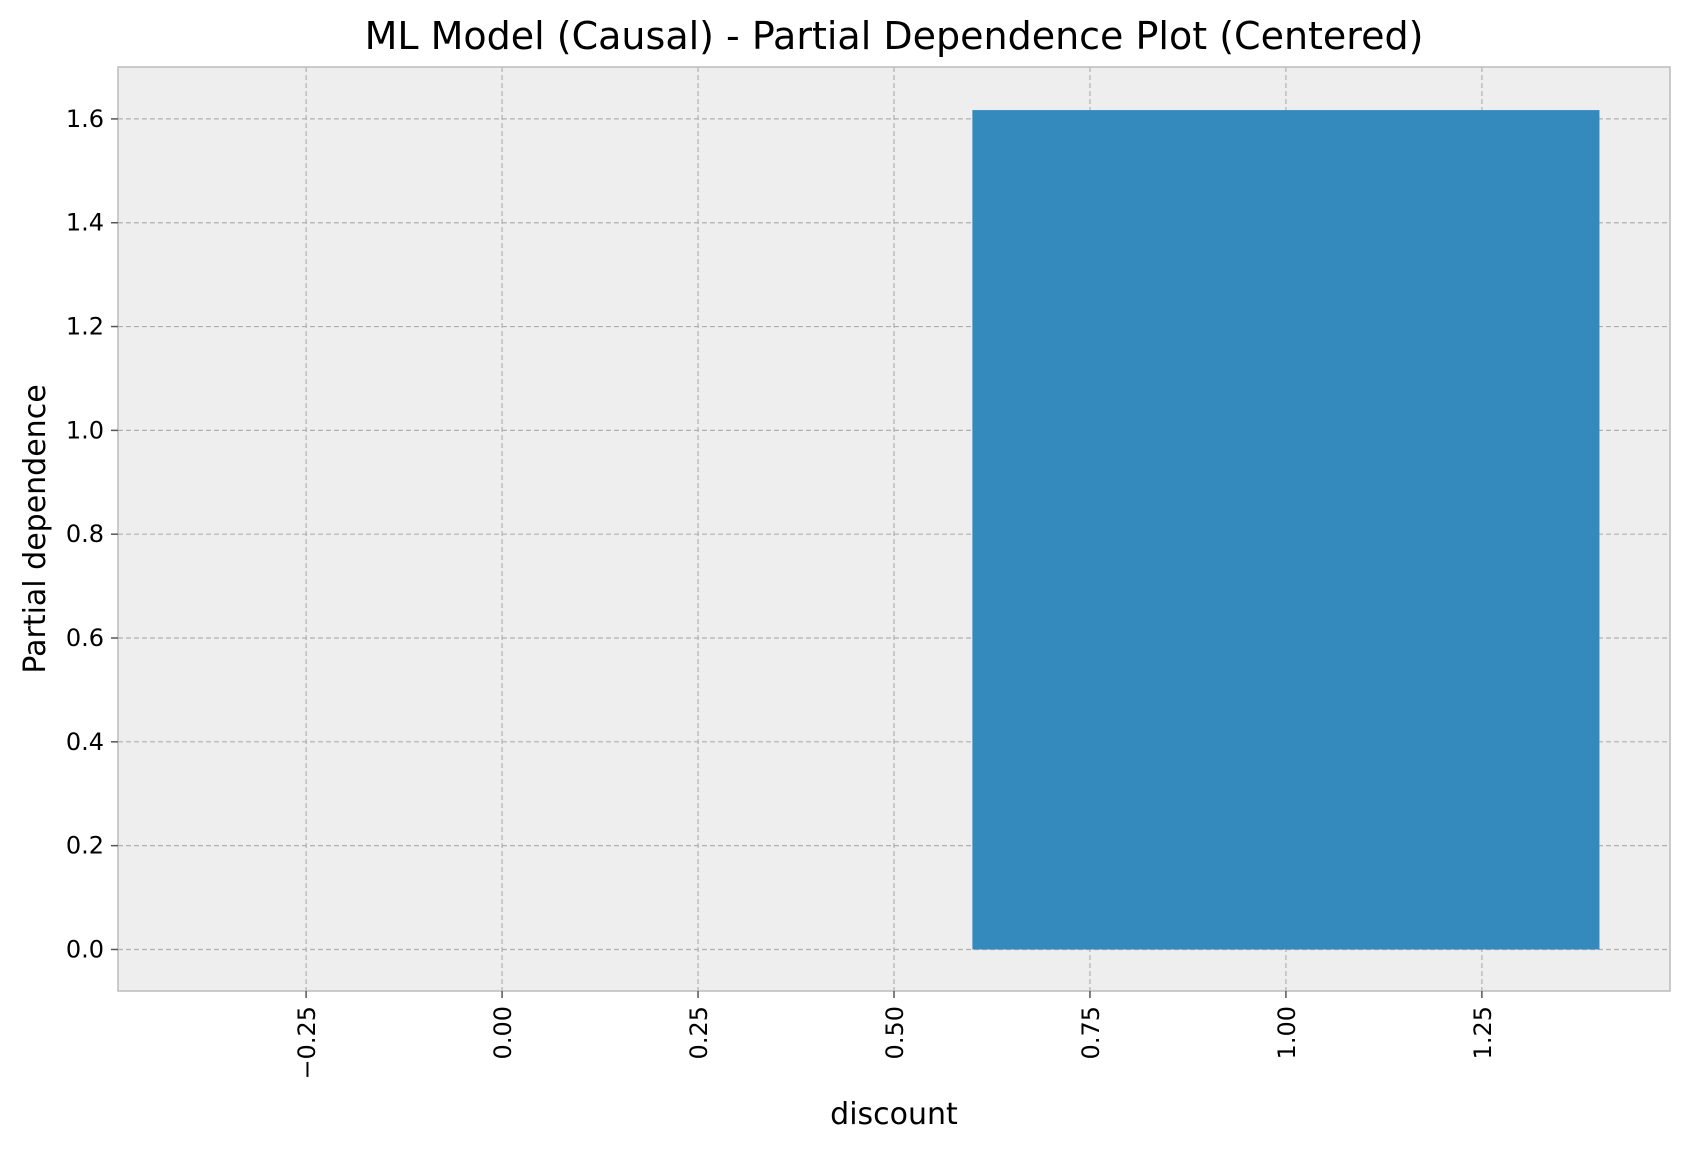  Describe the element at coordinates (35, 528) in the screenshot. I see `y-axis-label: Partial dependence` at that location.